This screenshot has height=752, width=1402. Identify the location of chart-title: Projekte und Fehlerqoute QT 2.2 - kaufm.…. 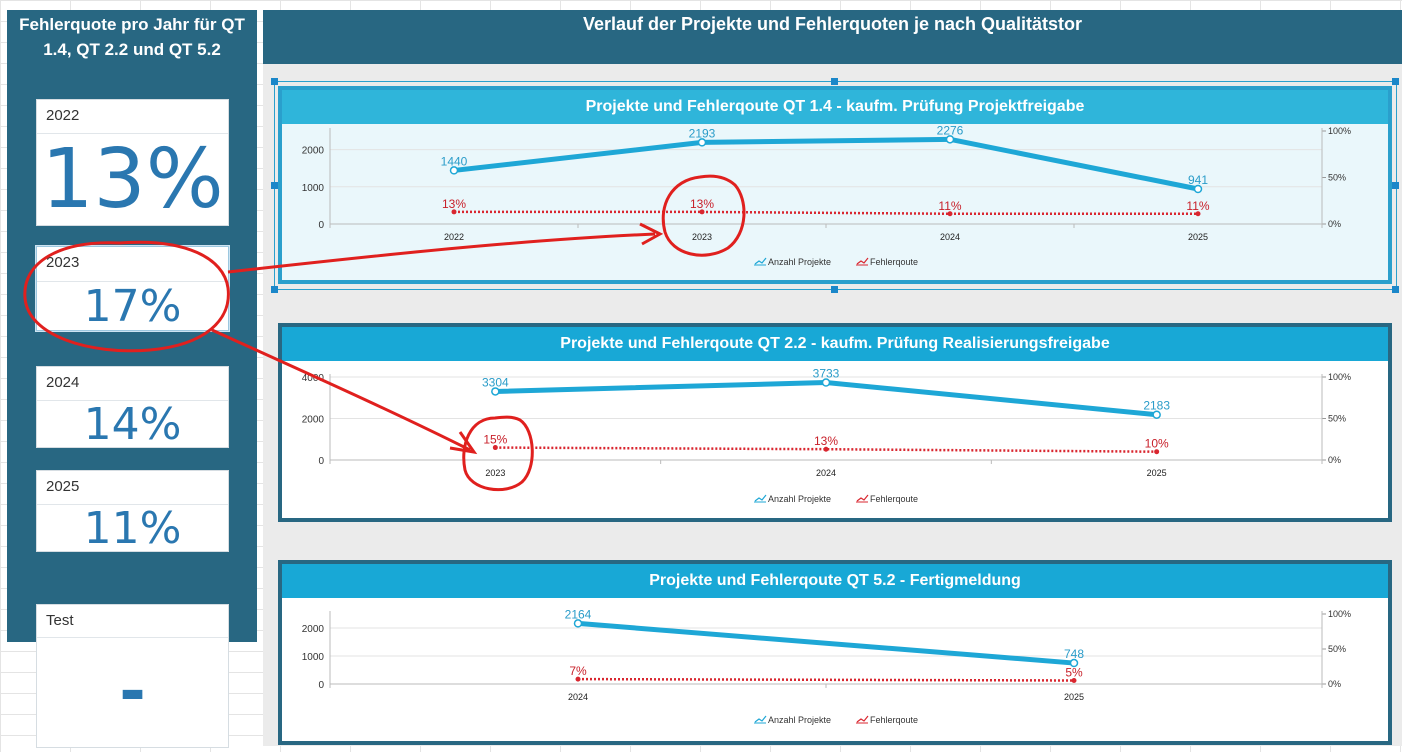
(835, 344).